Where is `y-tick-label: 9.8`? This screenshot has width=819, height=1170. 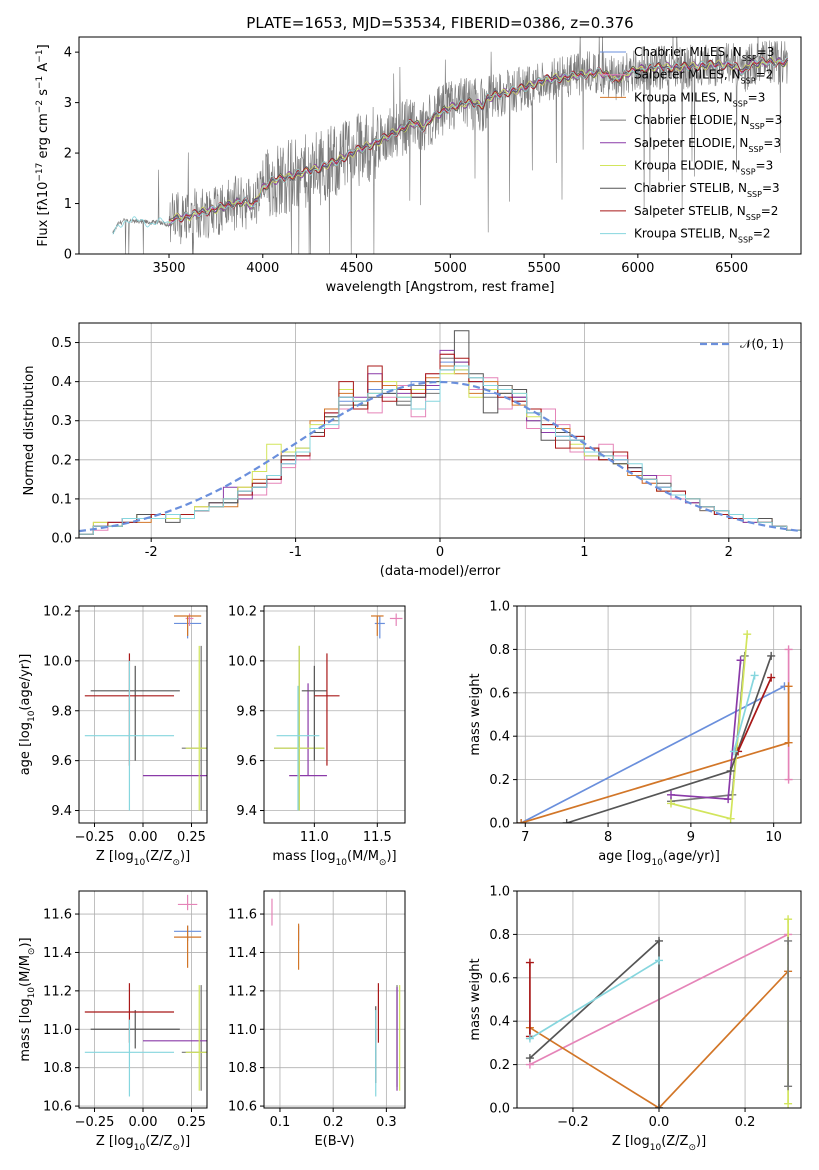
y-tick-label: 9.8 is located at coordinates (61, 711).